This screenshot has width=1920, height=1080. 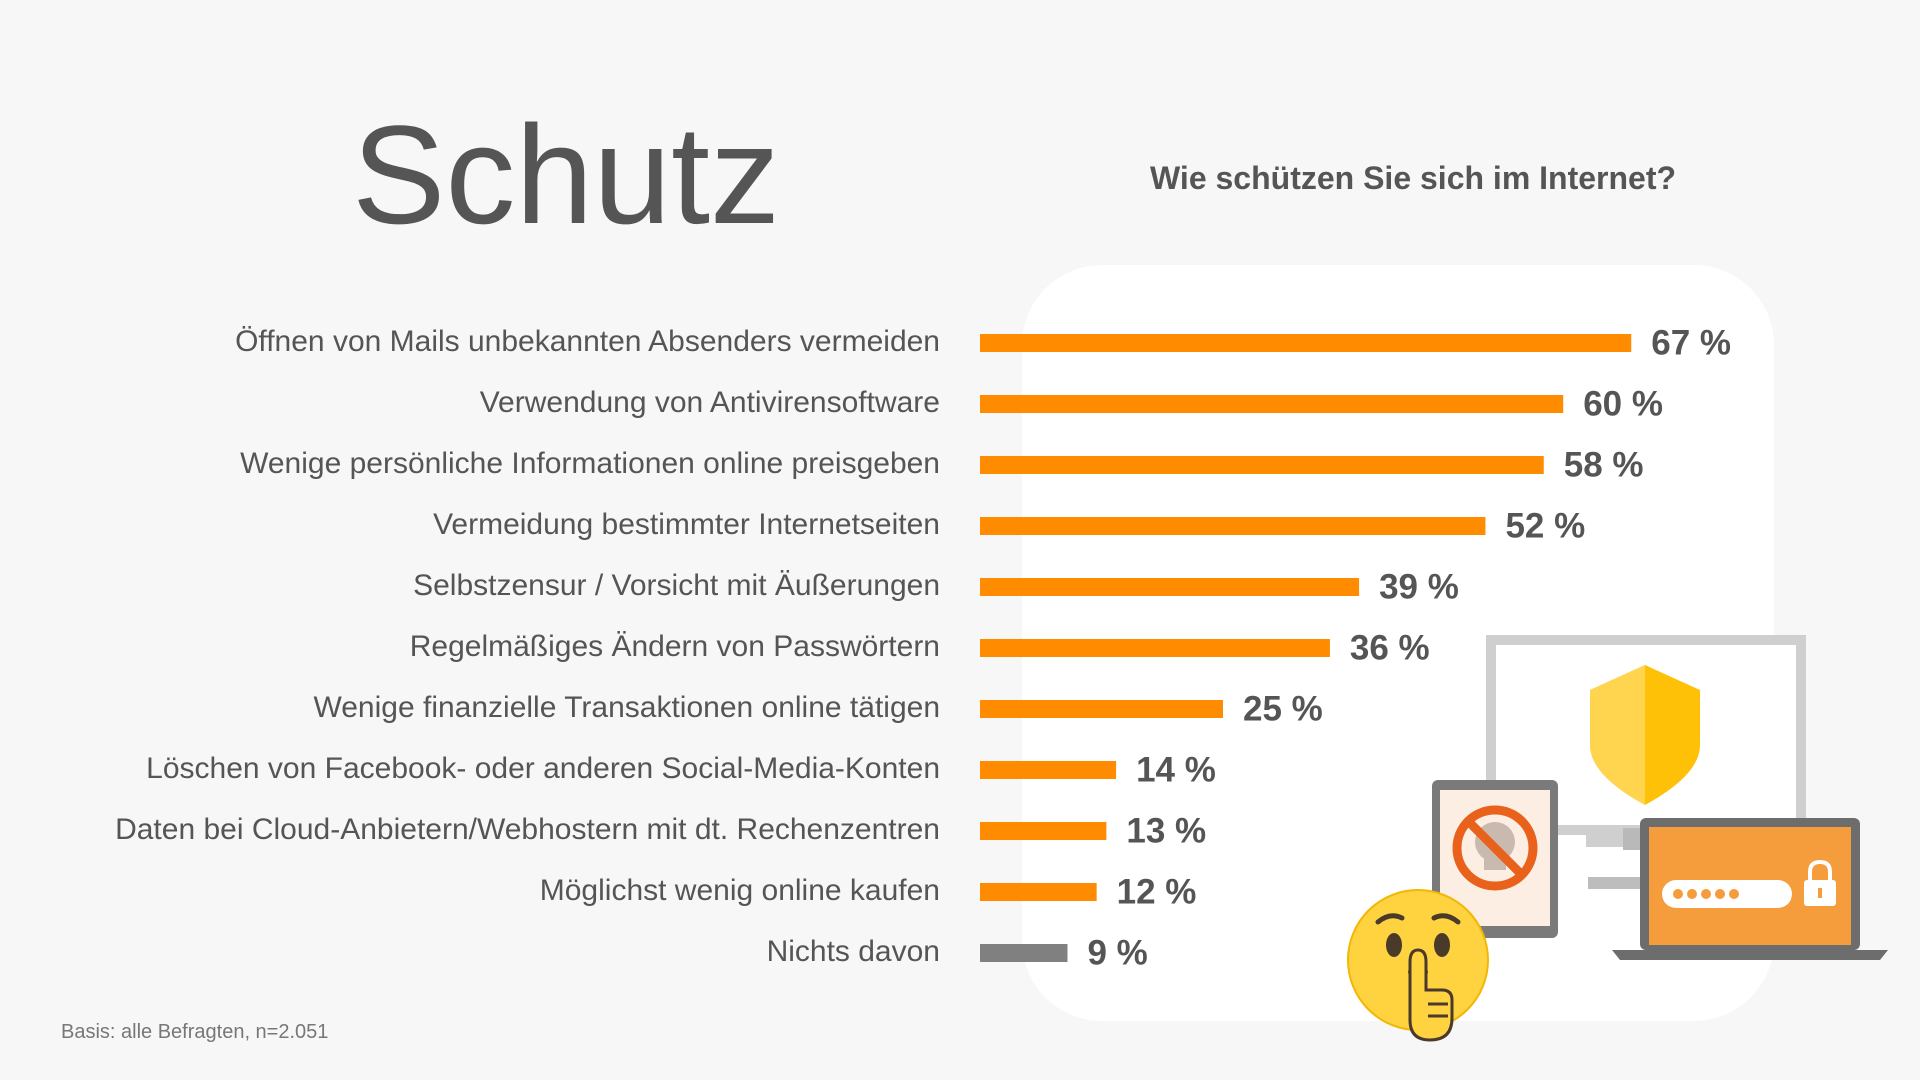 I want to click on page-title: Schutz, so click(x=566, y=174).